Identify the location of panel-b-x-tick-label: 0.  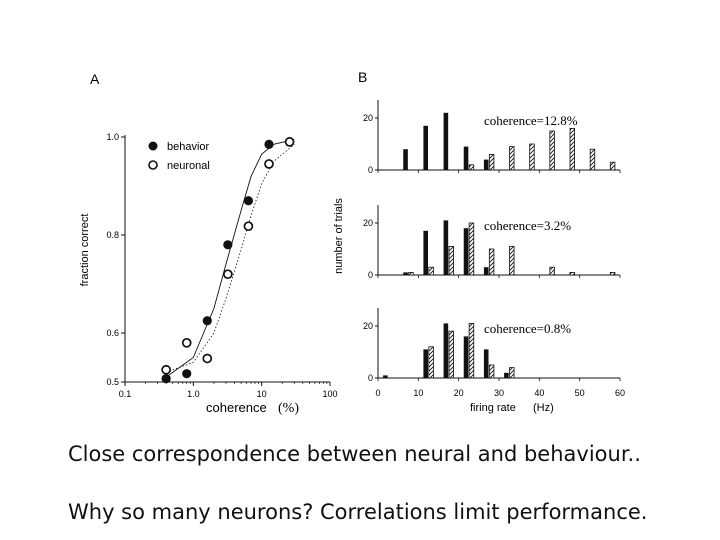
(377, 393).